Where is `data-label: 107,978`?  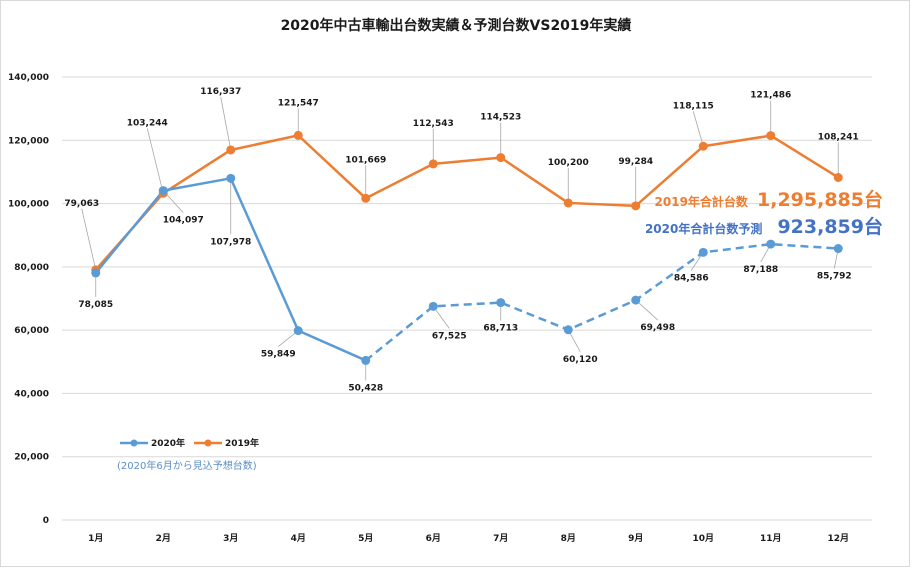 data-label: 107,978 is located at coordinates (230, 242).